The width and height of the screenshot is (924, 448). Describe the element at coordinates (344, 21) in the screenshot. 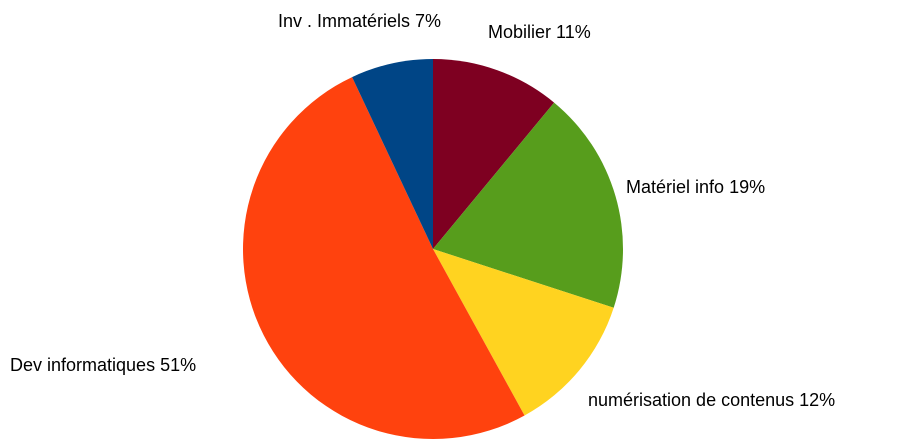

I see `slice-category: Inv . Immatériels` at that location.